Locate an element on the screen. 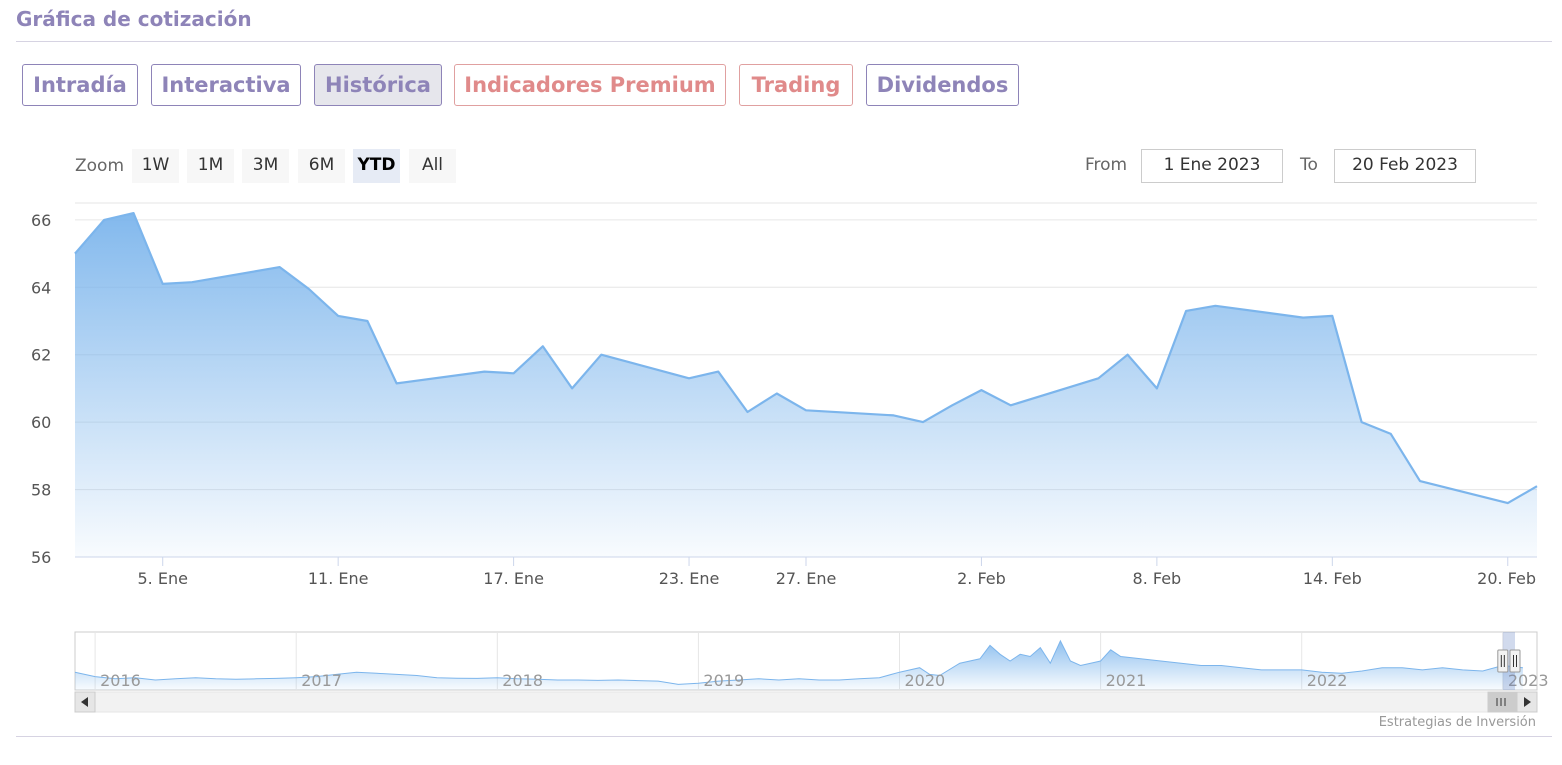 This screenshot has width=1562, height=765. y-tick-label: 60 is located at coordinates (41, 422).